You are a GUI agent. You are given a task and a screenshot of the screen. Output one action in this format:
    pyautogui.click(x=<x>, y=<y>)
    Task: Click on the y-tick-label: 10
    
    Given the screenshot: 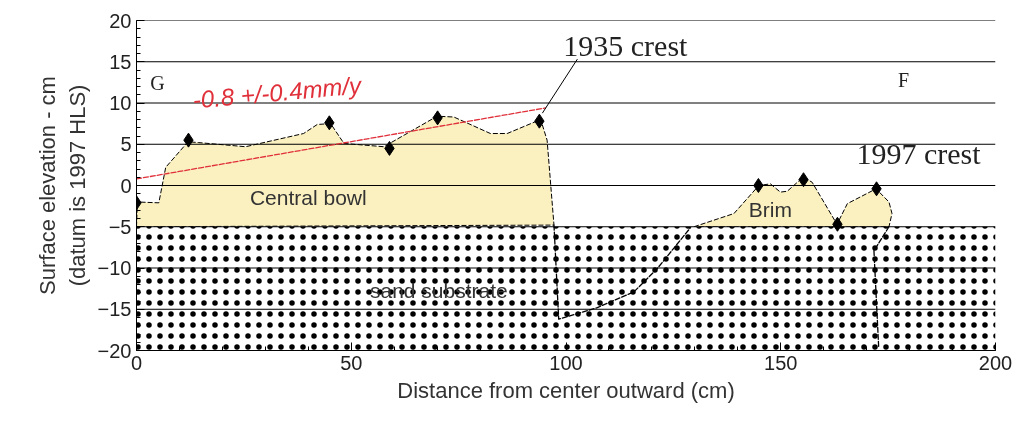 What is the action you would take?
    pyautogui.click(x=120, y=103)
    